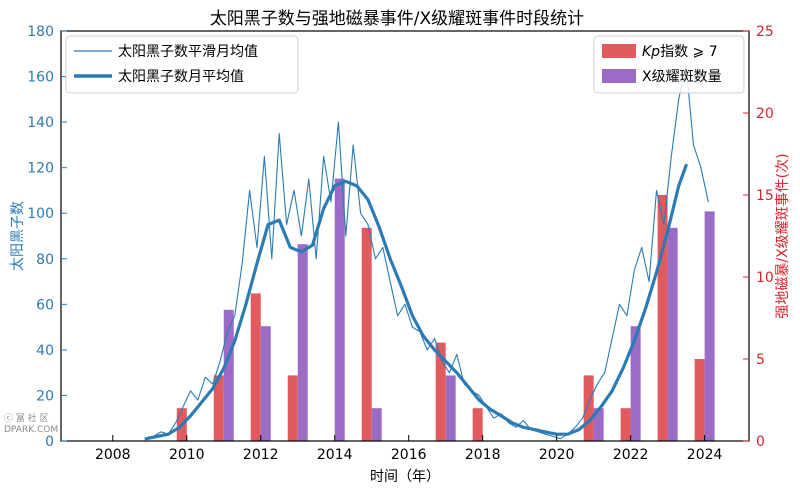 This screenshot has height=489, width=800. I want to click on y-axis-left: 0 20 40 60 80 100 120 140 160 180, so click(47, 237).